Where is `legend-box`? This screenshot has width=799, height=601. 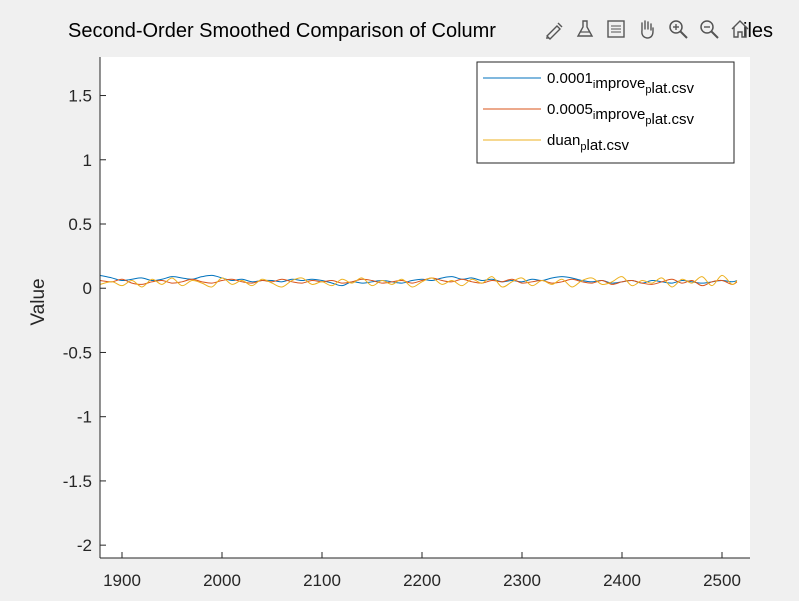
legend-box is located at coordinates (605, 112).